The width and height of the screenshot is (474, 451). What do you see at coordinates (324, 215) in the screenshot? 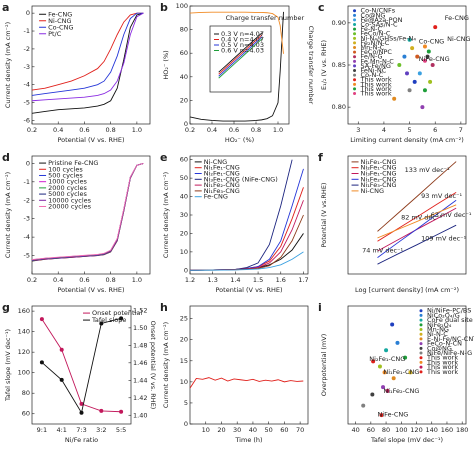
I see `y-axis-label: Potential (V vs.RHE)` at bounding box center [324, 215].